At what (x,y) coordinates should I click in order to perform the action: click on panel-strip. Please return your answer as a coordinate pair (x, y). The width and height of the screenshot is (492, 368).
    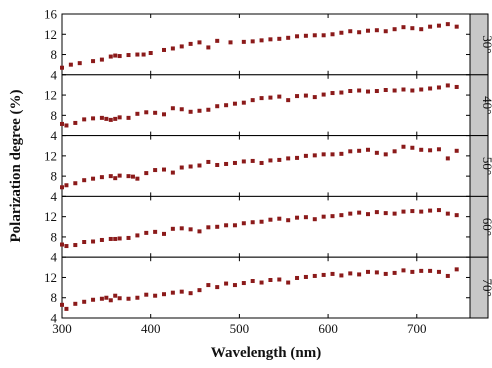
    Looking at the image, I should click on (479, 287).